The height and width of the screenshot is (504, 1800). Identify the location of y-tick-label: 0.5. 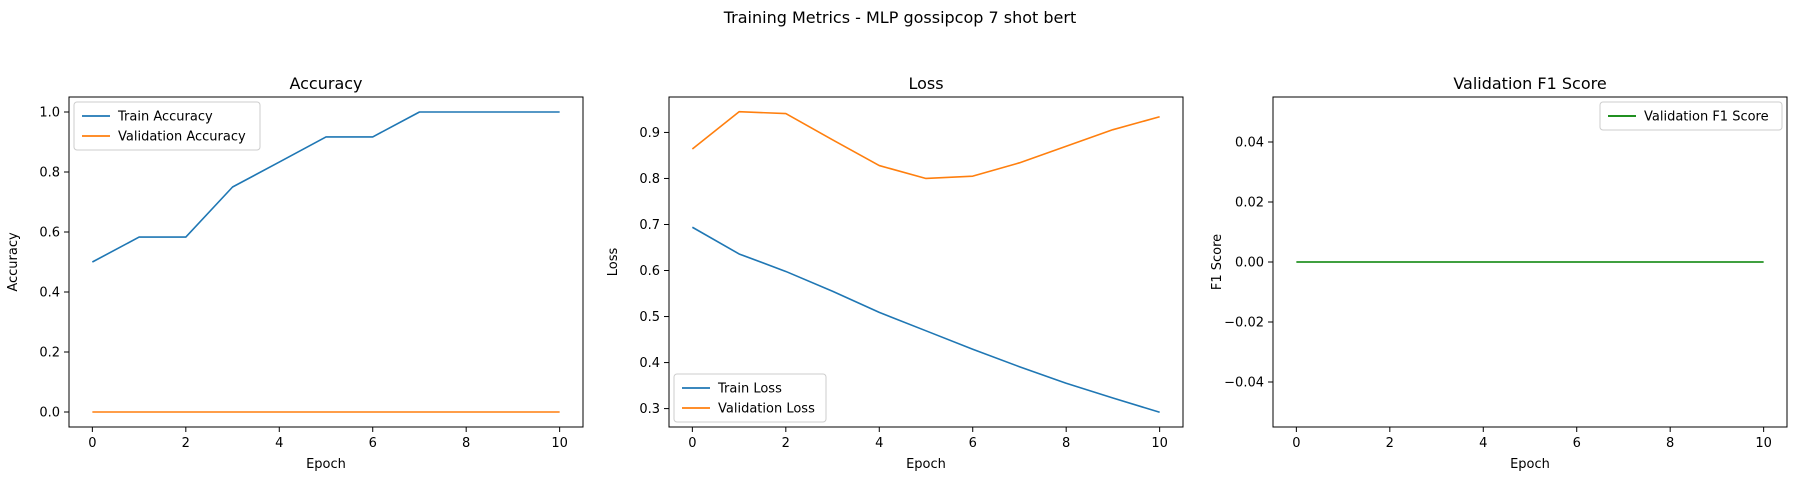
(649, 317).